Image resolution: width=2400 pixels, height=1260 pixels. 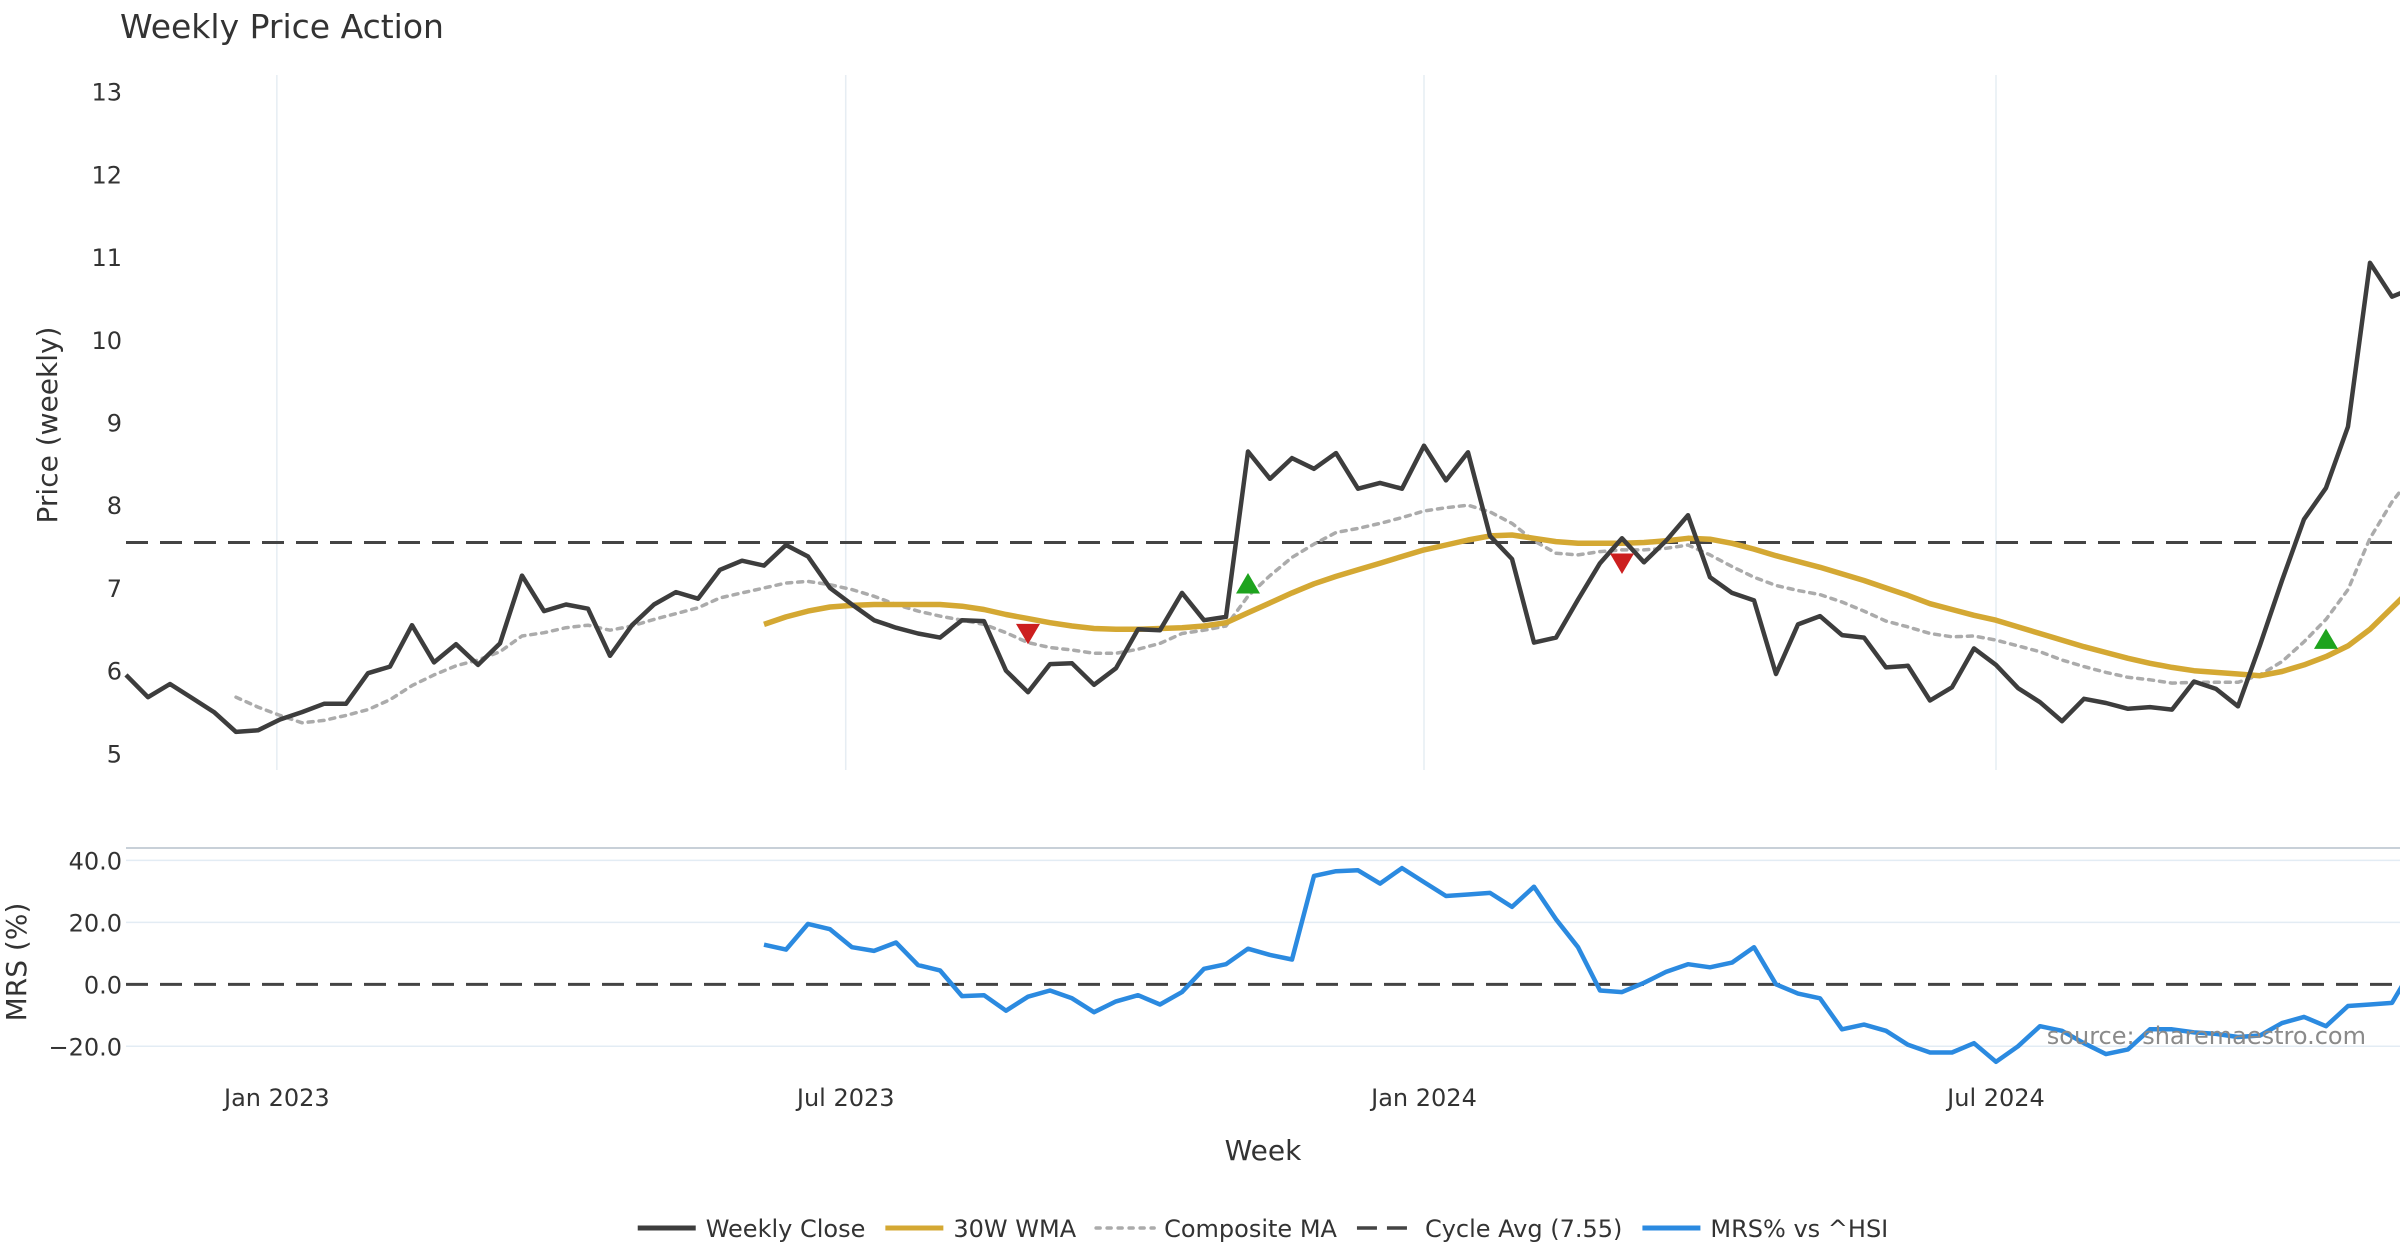 What do you see at coordinates (114, 672) in the screenshot?
I see `price-y-tick-label: 6` at bounding box center [114, 672].